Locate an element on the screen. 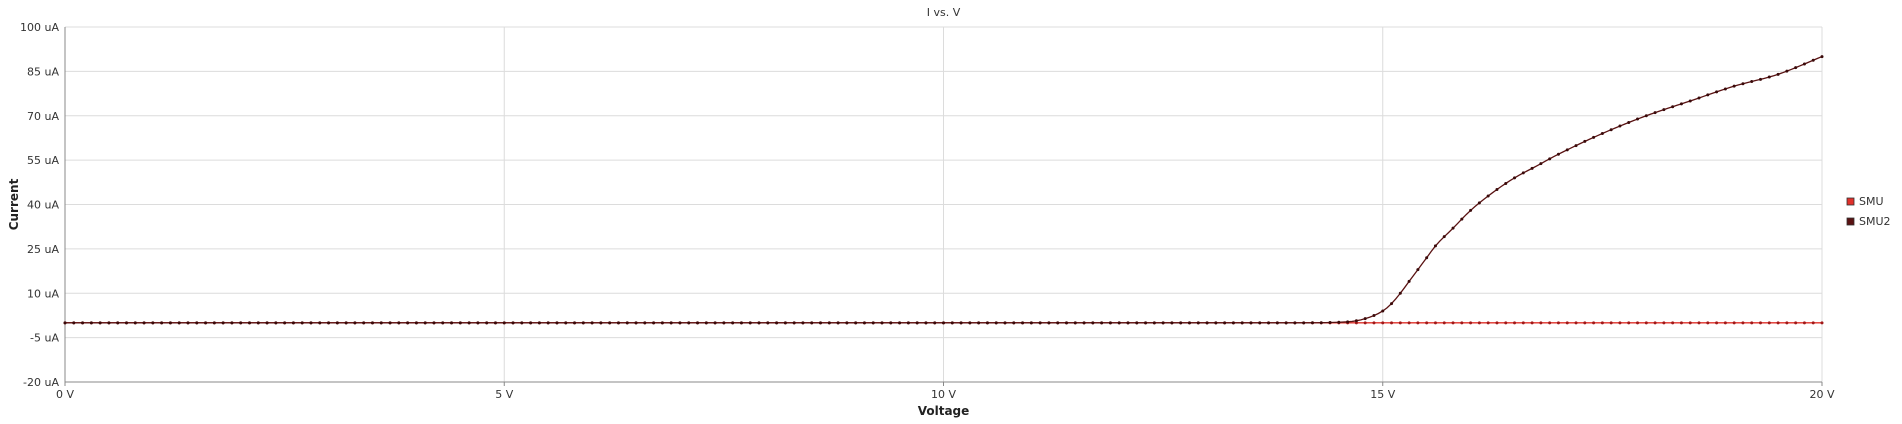  legend-item-smu2: SMU2 is located at coordinates (1868, 221).